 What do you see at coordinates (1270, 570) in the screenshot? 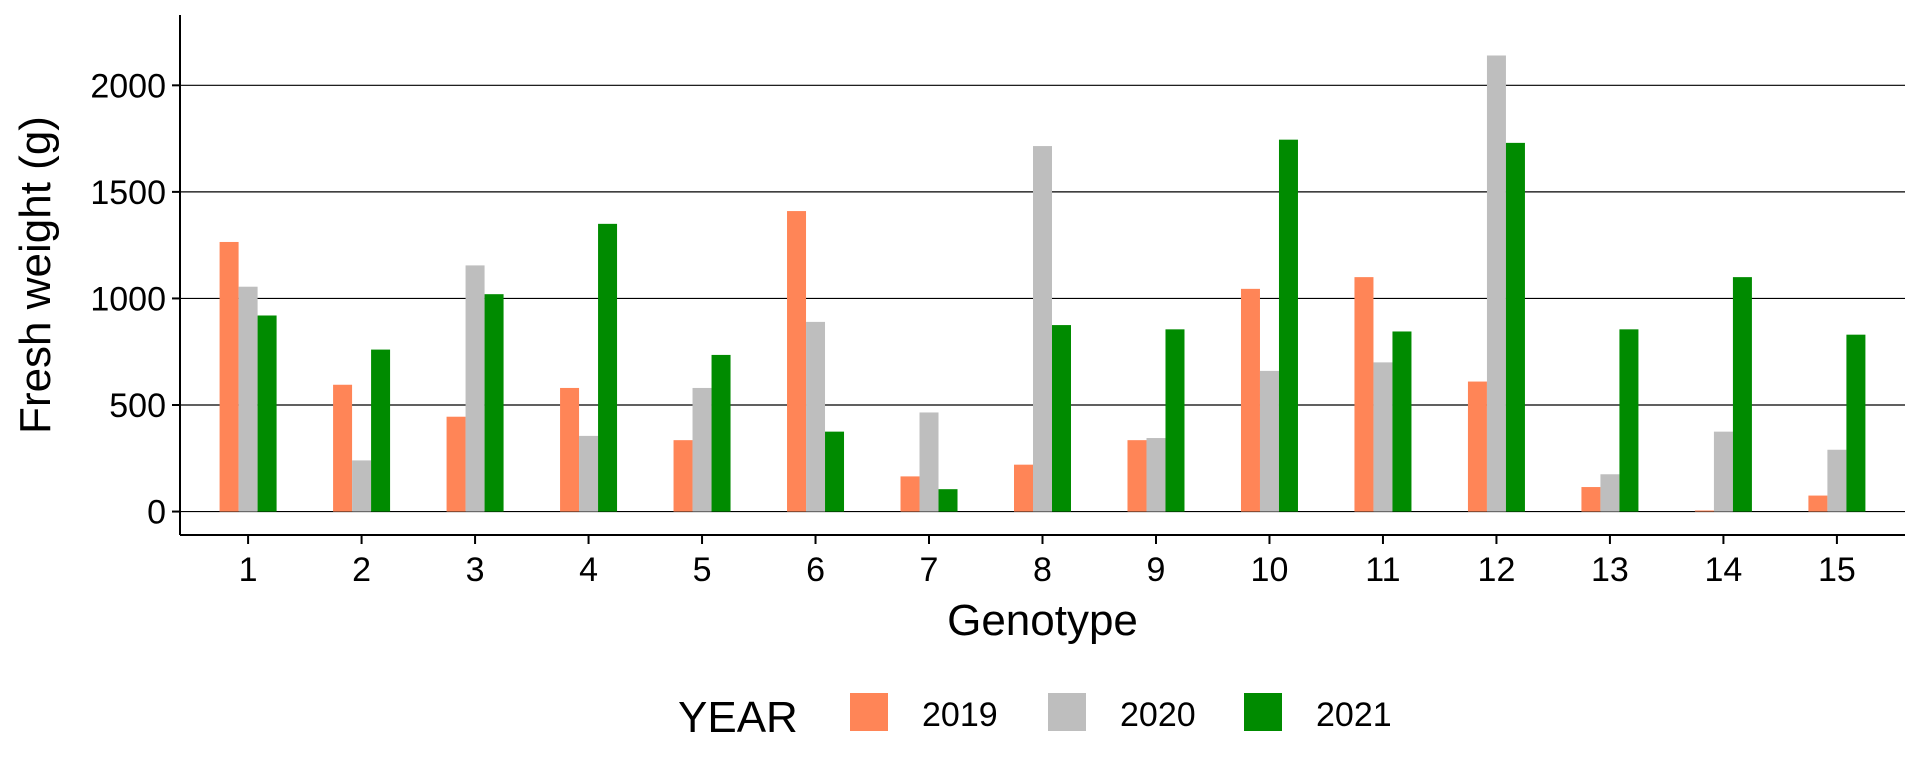
I see `x-tick-label: 10` at bounding box center [1270, 570].